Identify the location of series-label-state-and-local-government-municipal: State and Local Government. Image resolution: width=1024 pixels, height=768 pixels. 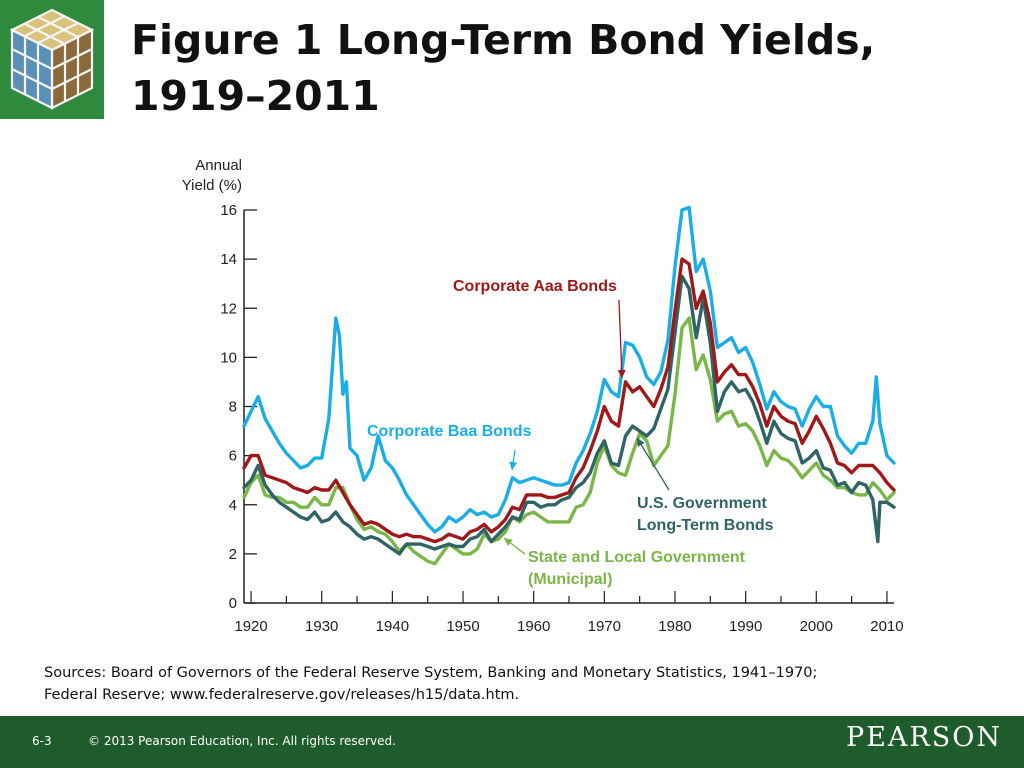
(637, 557).